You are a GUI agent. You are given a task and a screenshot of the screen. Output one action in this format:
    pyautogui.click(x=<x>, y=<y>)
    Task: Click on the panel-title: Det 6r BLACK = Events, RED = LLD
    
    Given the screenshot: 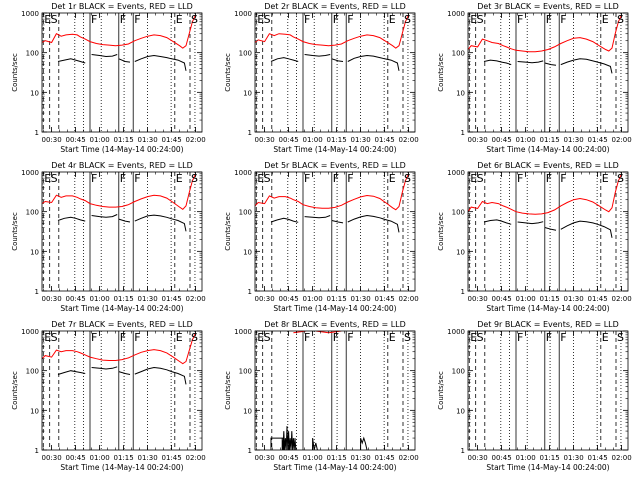 What is the action you would take?
    pyautogui.click(x=548, y=165)
    